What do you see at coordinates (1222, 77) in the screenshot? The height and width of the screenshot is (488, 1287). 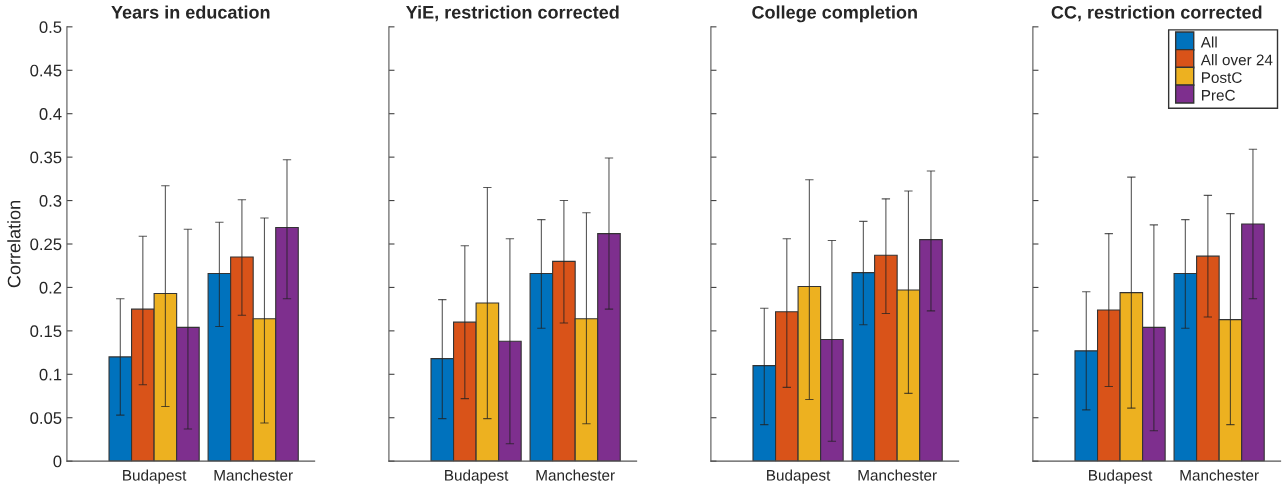 I see `legend-label: PostC` at bounding box center [1222, 77].